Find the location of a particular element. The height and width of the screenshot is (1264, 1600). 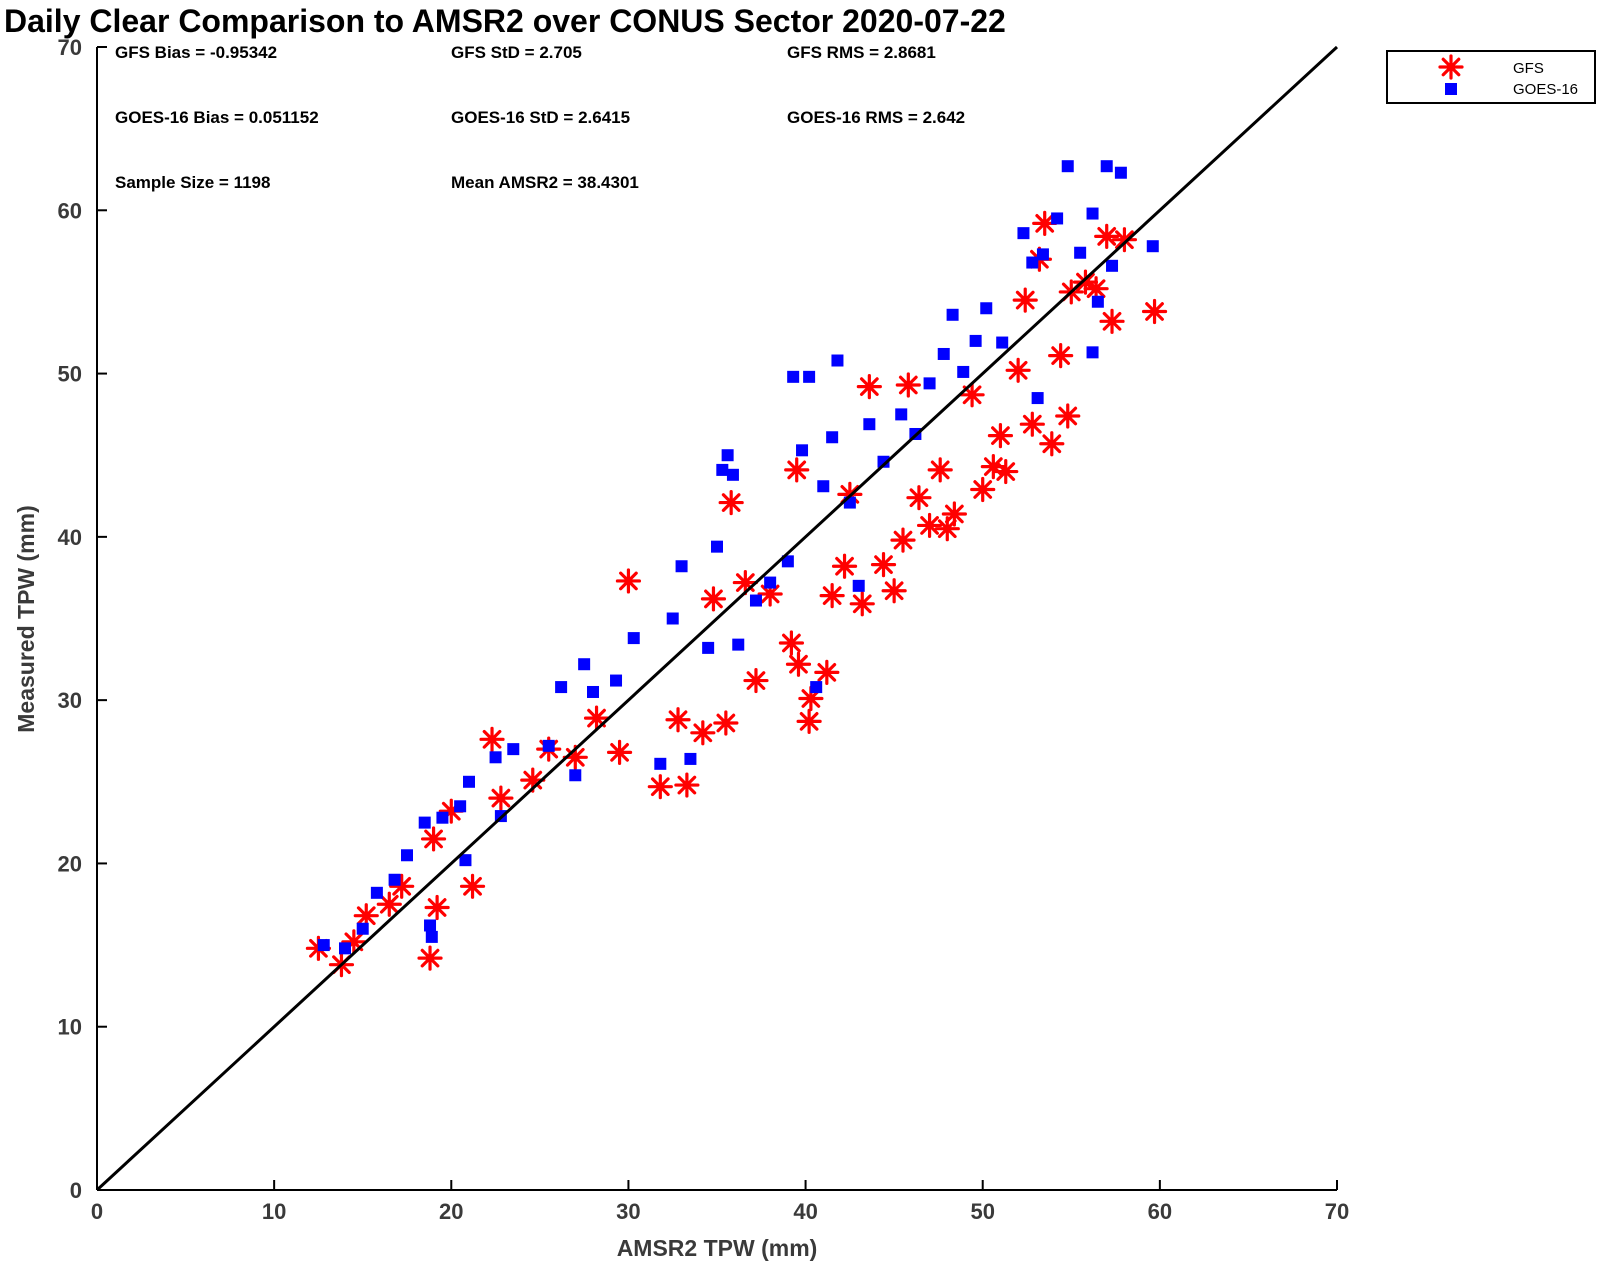

legend-gfs-asterisk is located at coordinates (1451, 67).